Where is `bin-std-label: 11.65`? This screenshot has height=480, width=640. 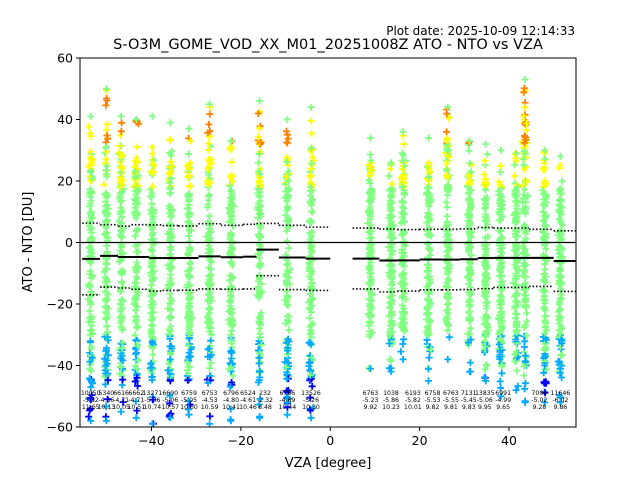 bin-std-label: 11.65 is located at coordinates (91, 407).